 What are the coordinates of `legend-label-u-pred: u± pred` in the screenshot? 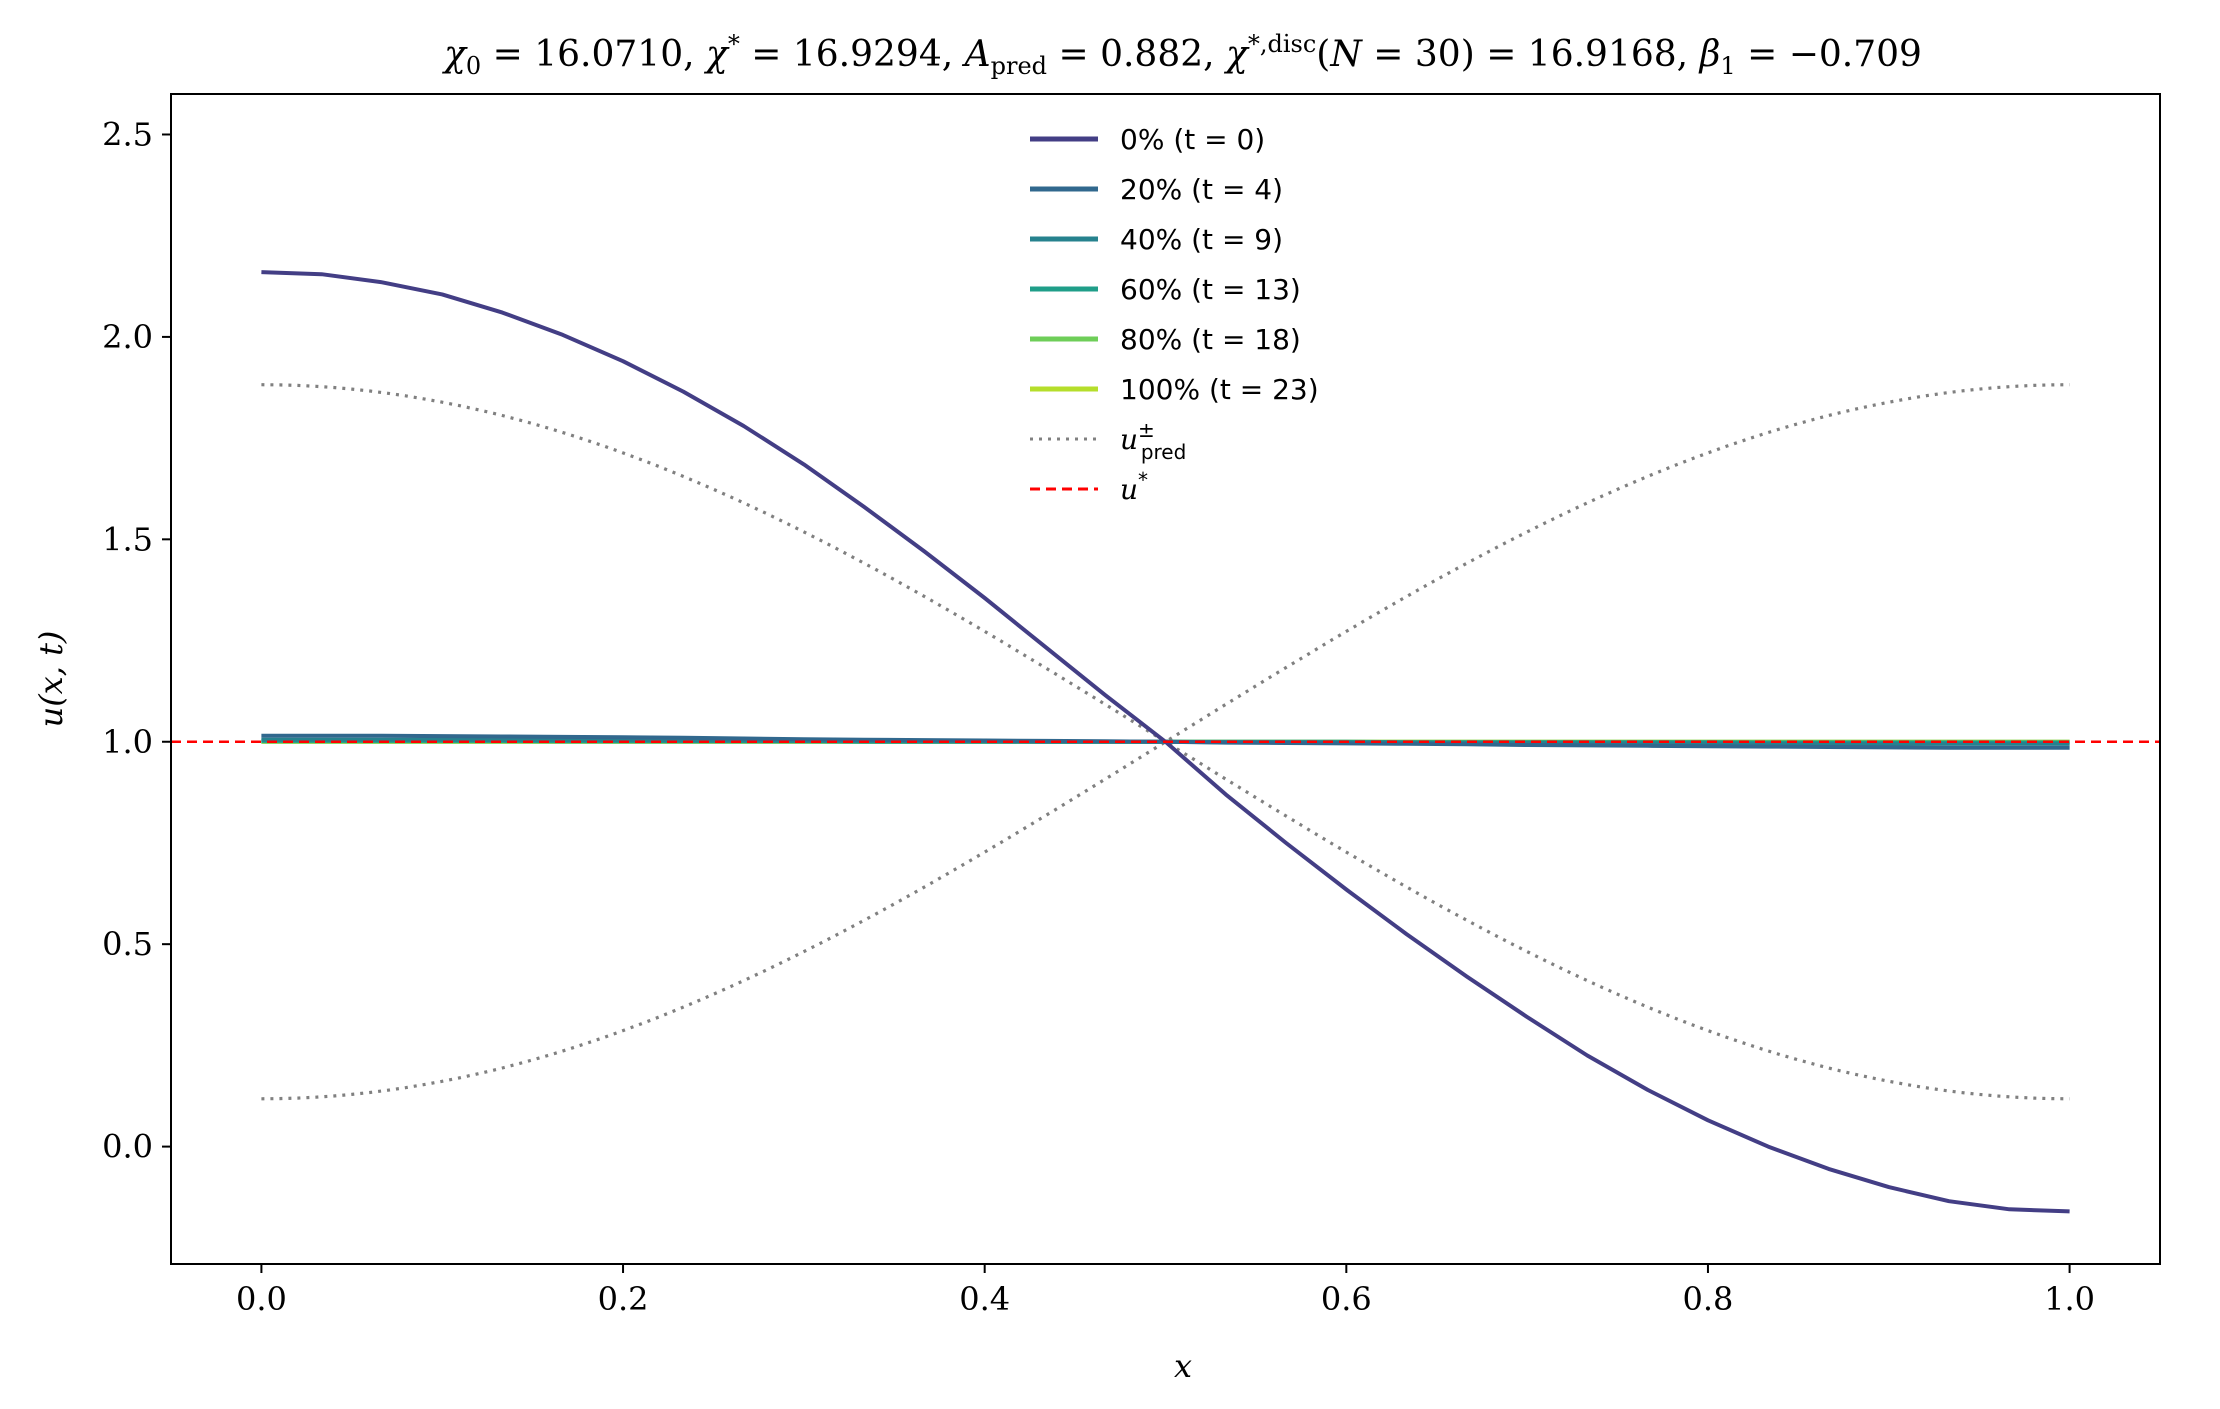 It's located at (1153, 441).